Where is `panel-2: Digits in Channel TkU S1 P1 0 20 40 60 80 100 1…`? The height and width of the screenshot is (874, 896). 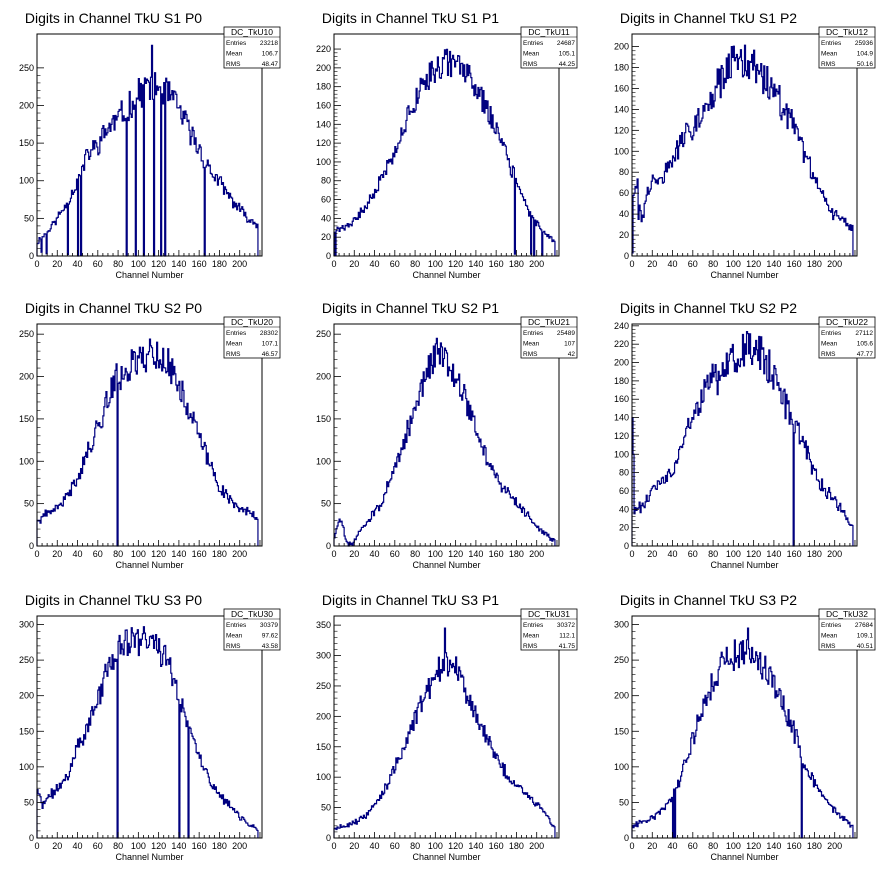
panel-2: Digits in Channel TkU S1 P1 0 20 40 60 80 100 1… is located at coordinates (447, 145).